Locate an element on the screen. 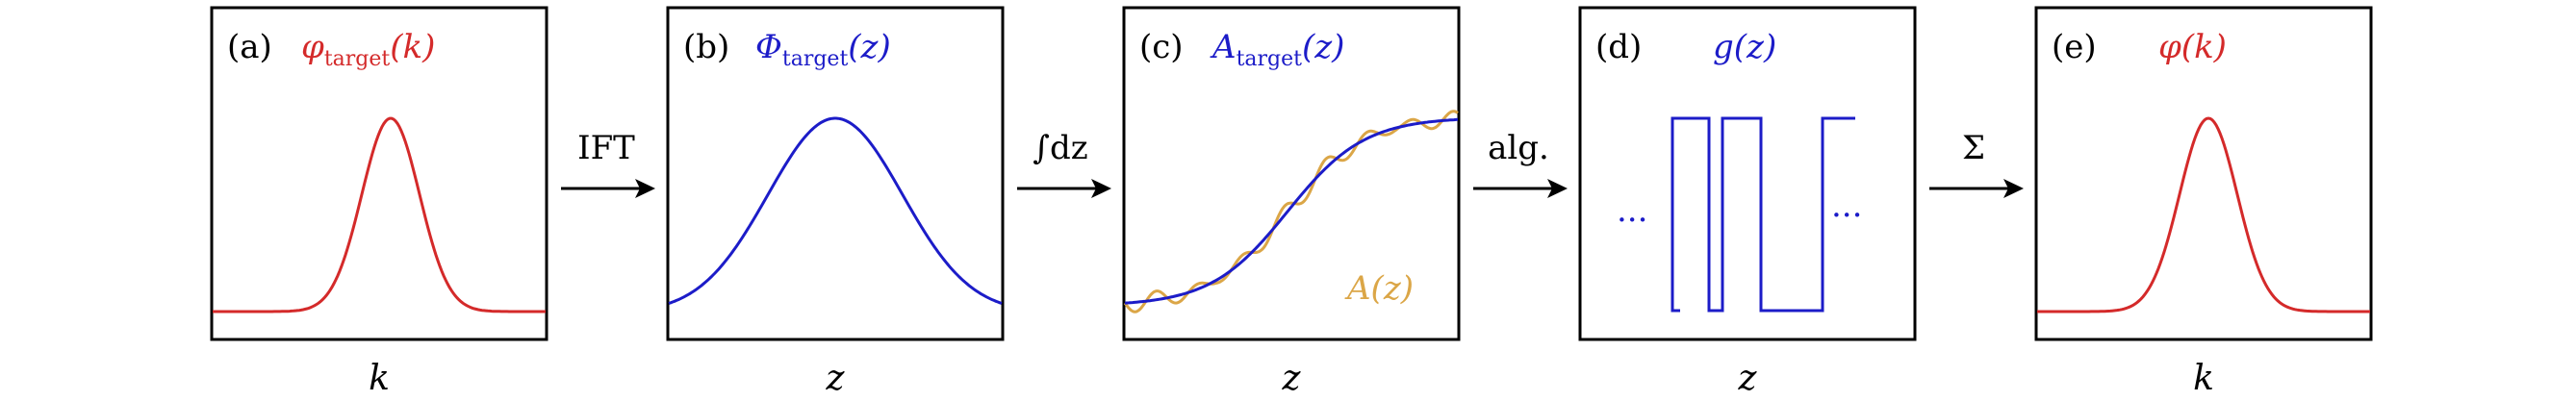 Image resolution: width=2576 pixels, height=401 pixels. panel-b-title-arg: (z) is located at coordinates (869, 47).